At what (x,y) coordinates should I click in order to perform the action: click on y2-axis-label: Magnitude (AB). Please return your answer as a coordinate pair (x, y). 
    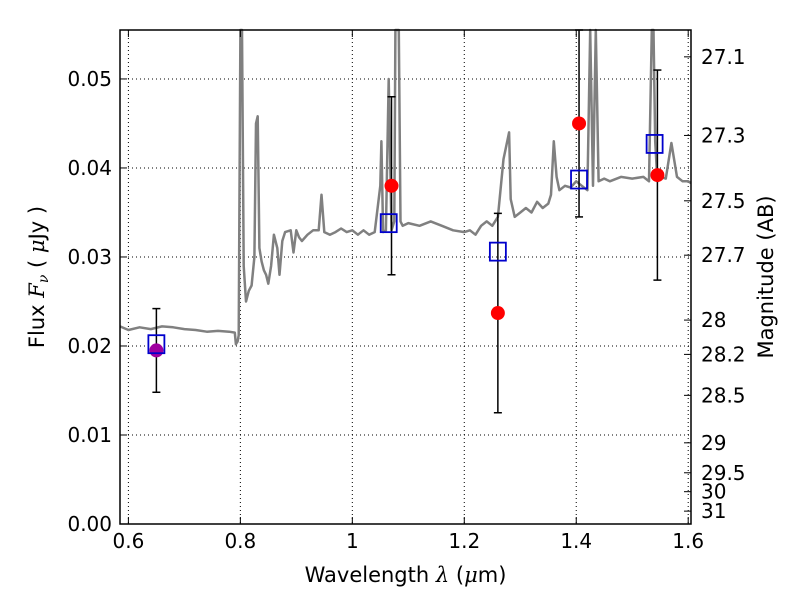
    Looking at the image, I should click on (766, 276).